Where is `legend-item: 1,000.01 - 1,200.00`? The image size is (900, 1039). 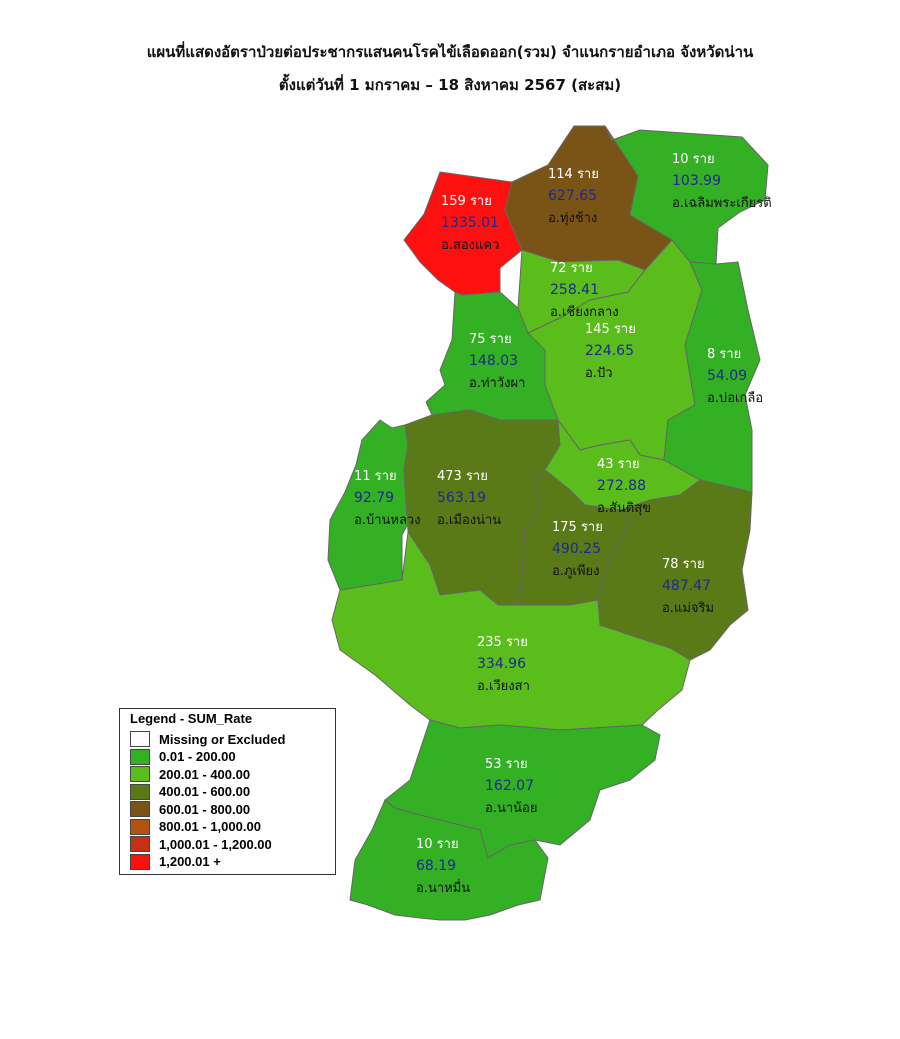 legend-item: 1,000.01 - 1,200.00 is located at coordinates (201, 844).